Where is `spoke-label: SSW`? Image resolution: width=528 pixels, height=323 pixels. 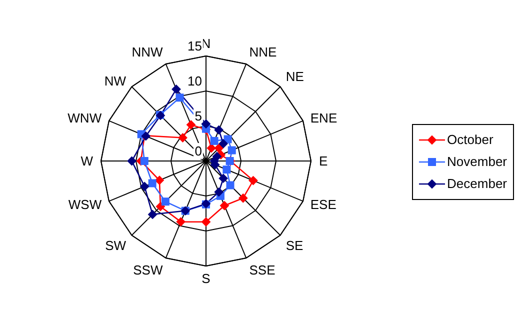
spoke-label: SSW is located at coordinates (148, 270).